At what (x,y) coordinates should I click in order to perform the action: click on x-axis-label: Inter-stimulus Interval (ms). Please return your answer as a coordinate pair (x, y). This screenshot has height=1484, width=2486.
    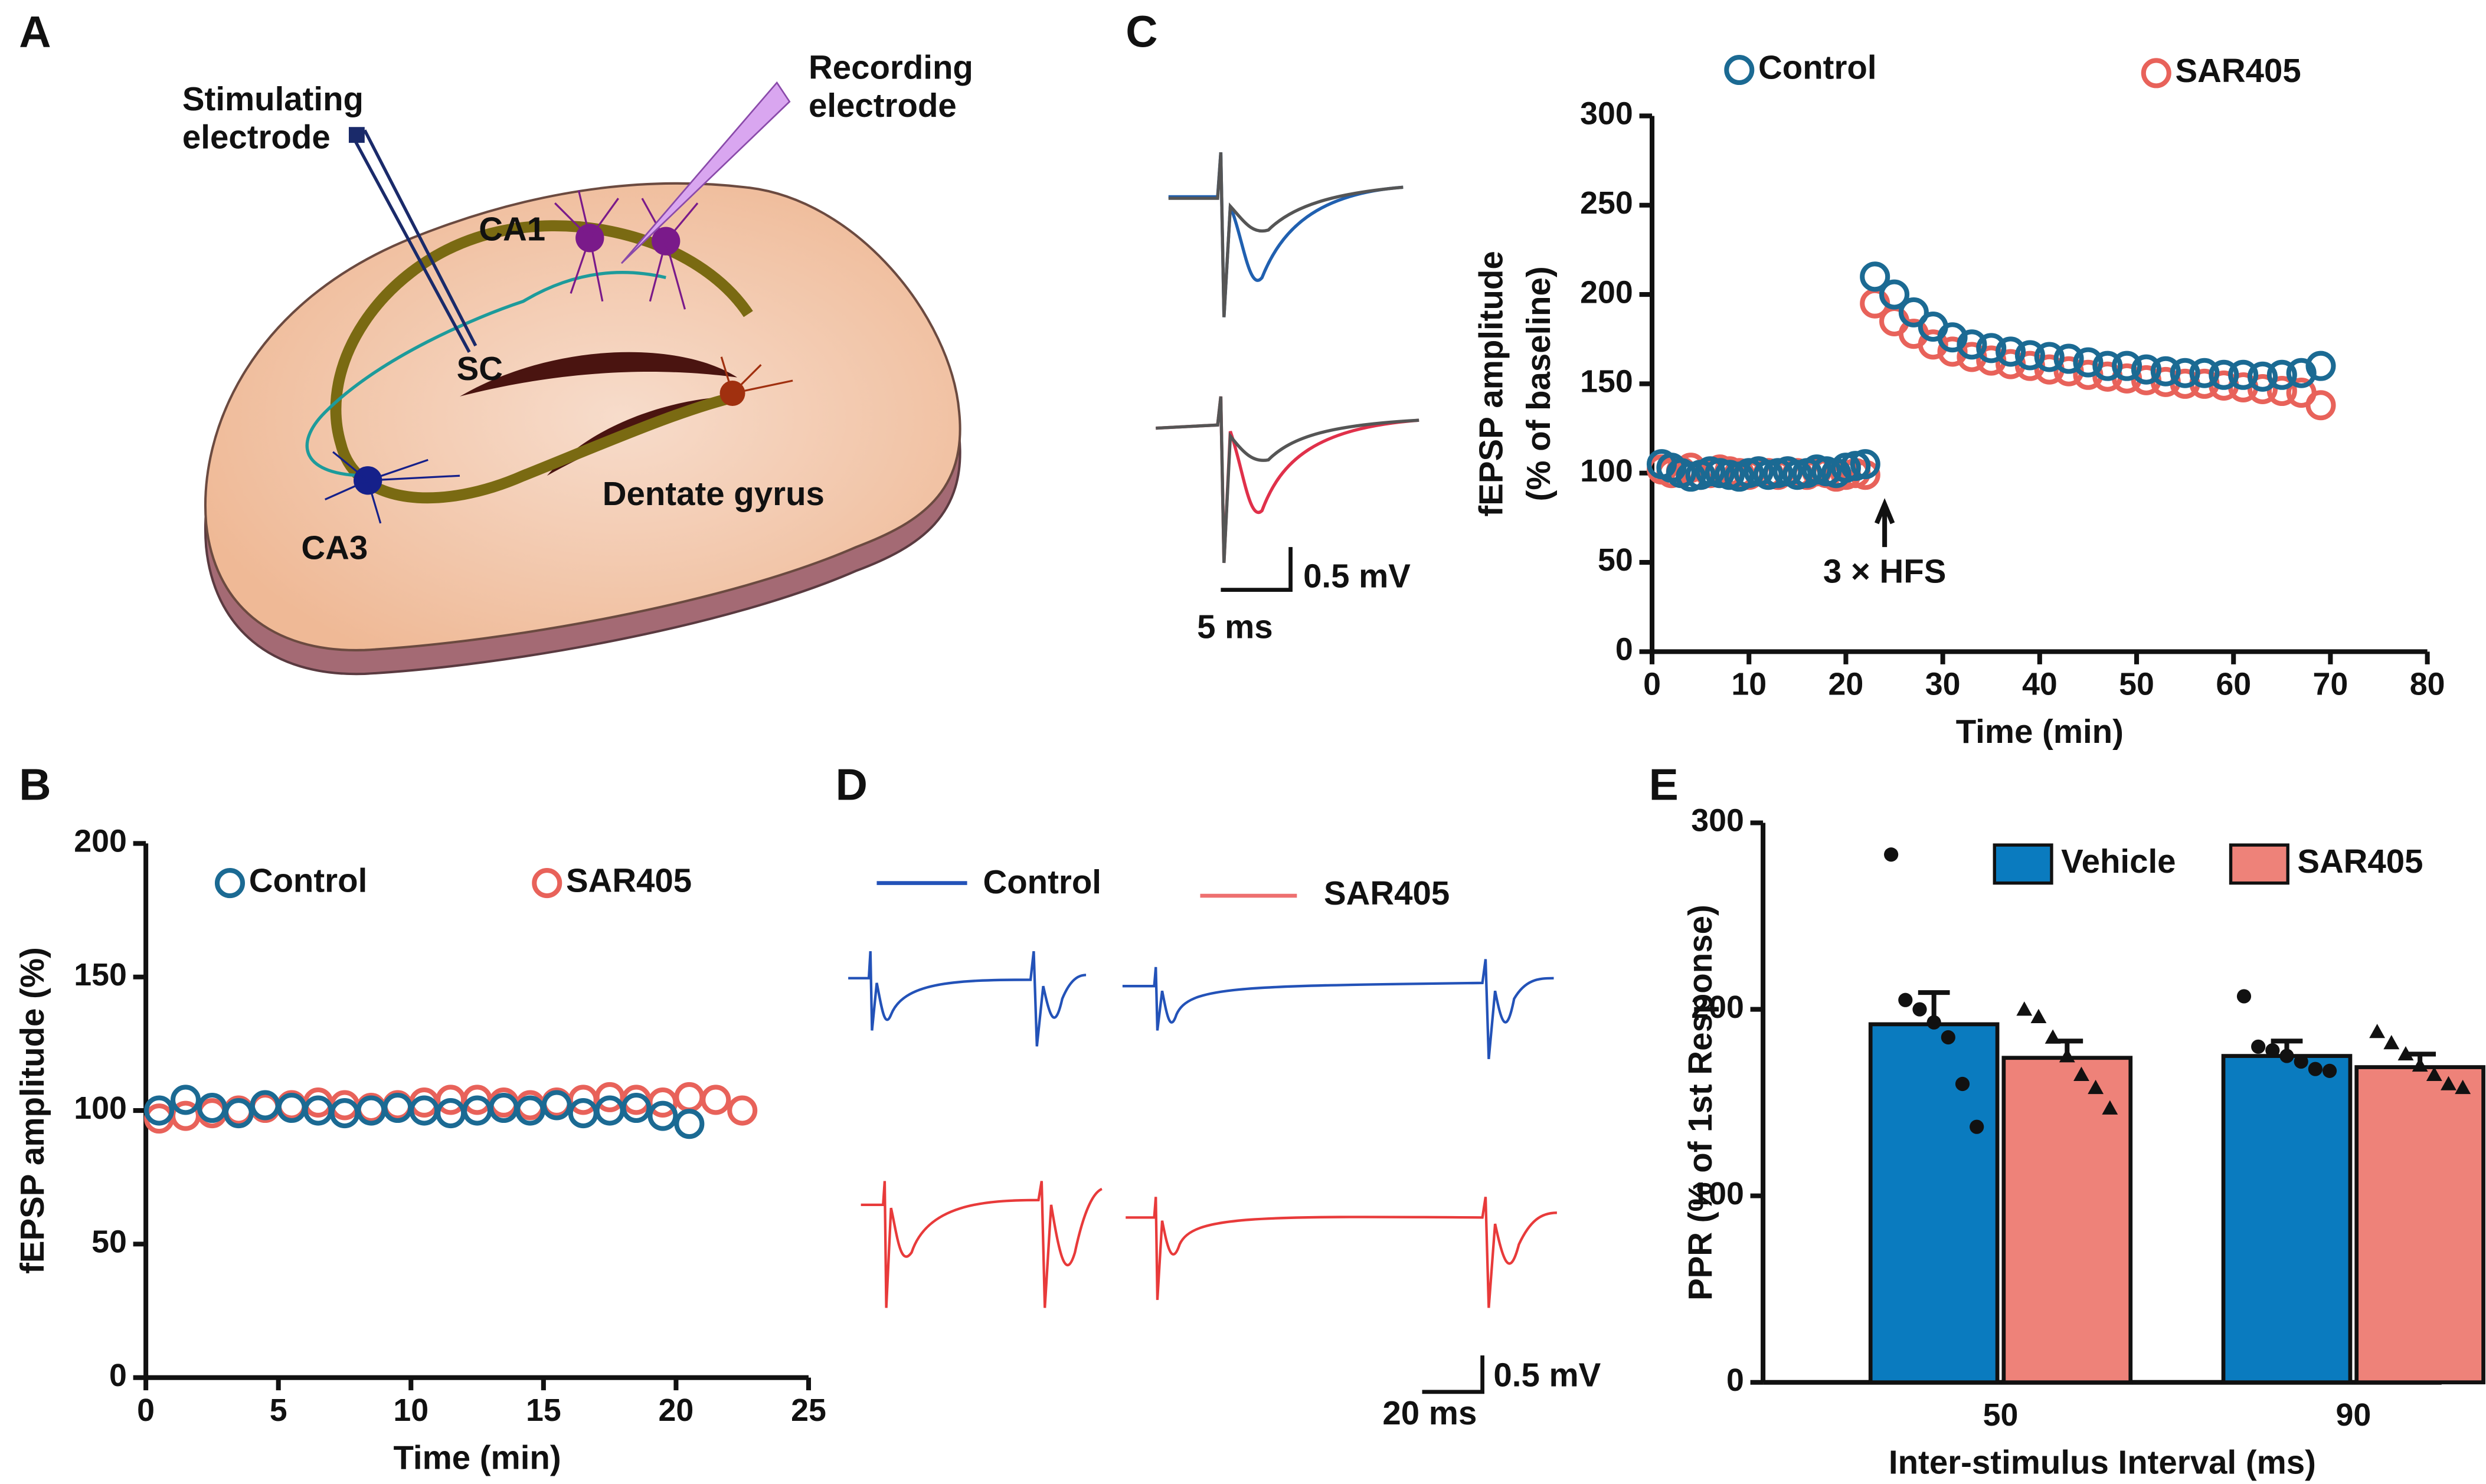
    Looking at the image, I should click on (2102, 1461).